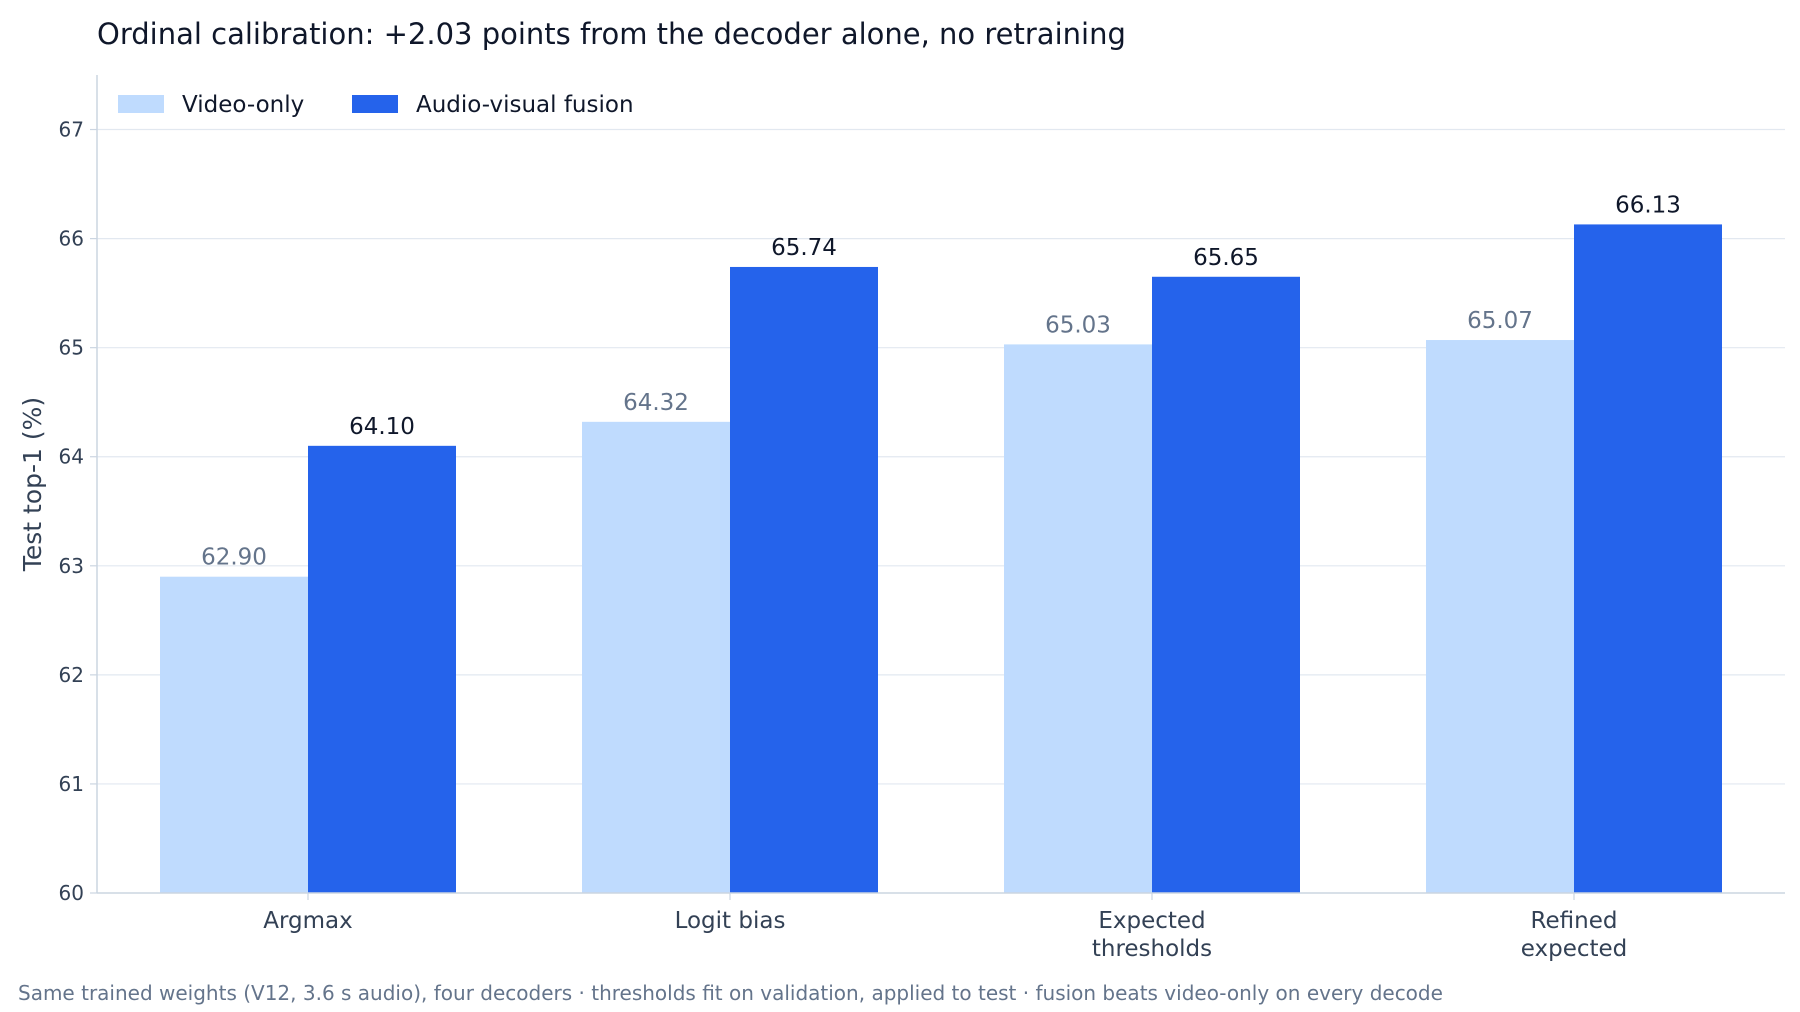 The width and height of the screenshot is (1800, 1012). Describe the element at coordinates (71, 893) in the screenshot. I see `y-tick-label: 60` at that location.